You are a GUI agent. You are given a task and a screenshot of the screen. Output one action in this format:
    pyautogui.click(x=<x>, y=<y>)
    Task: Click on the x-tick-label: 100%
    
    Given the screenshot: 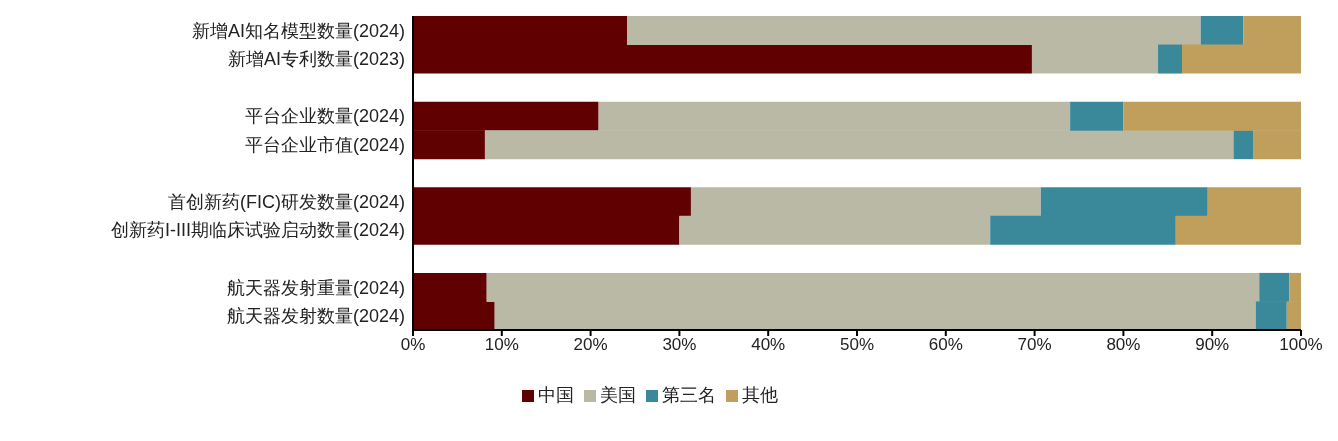 What is the action you would take?
    pyautogui.click(x=1301, y=345)
    